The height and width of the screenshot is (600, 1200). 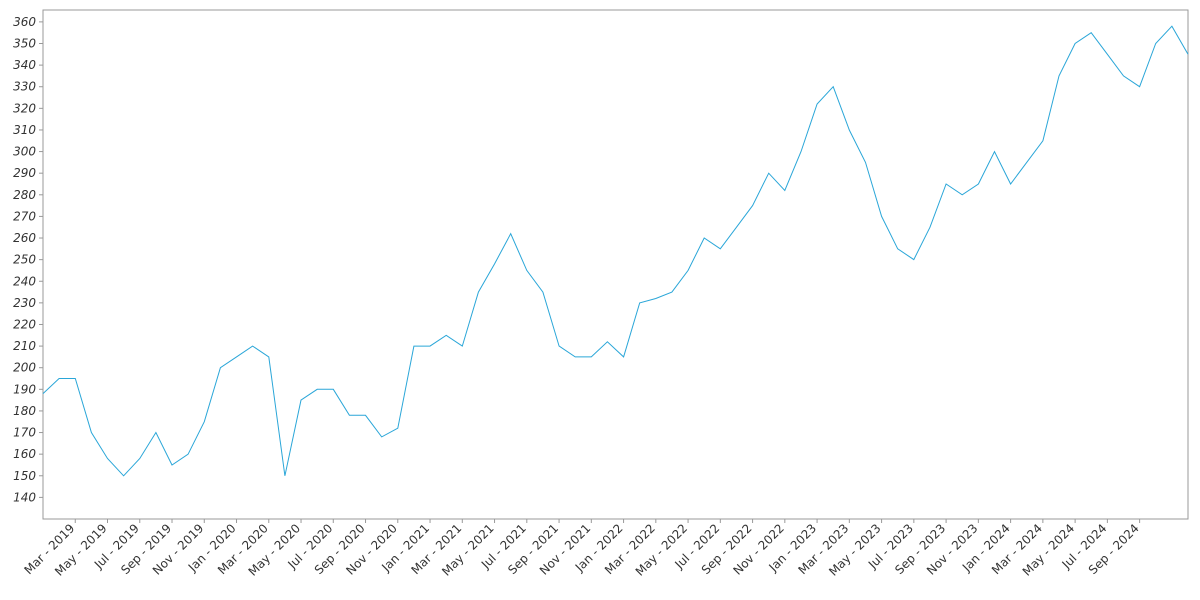 What do you see at coordinates (24, 281) in the screenshot?
I see `y-tick-label: 240` at bounding box center [24, 281].